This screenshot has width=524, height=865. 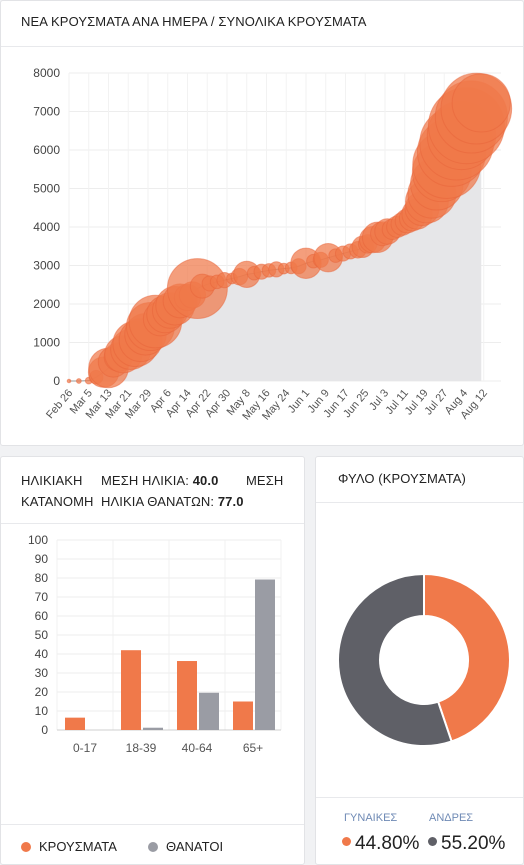 What do you see at coordinates (42, 654) in the screenshot?
I see `y-tick-label: 40` at bounding box center [42, 654].